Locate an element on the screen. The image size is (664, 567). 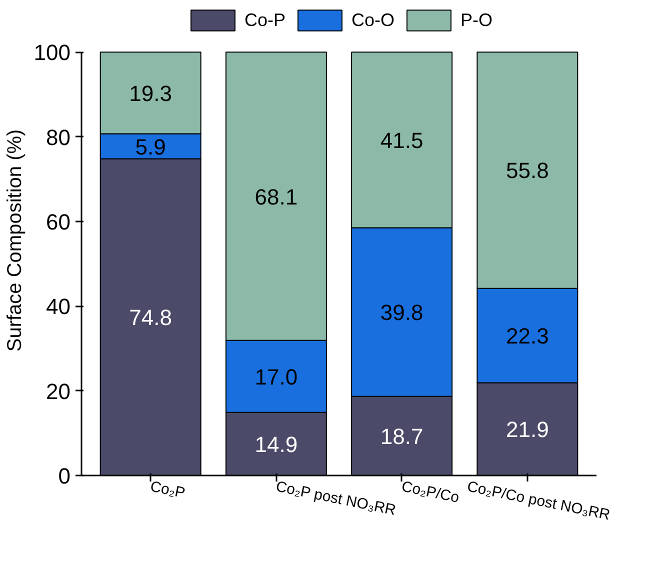
legend-label: Co-O is located at coordinates (373, 20).